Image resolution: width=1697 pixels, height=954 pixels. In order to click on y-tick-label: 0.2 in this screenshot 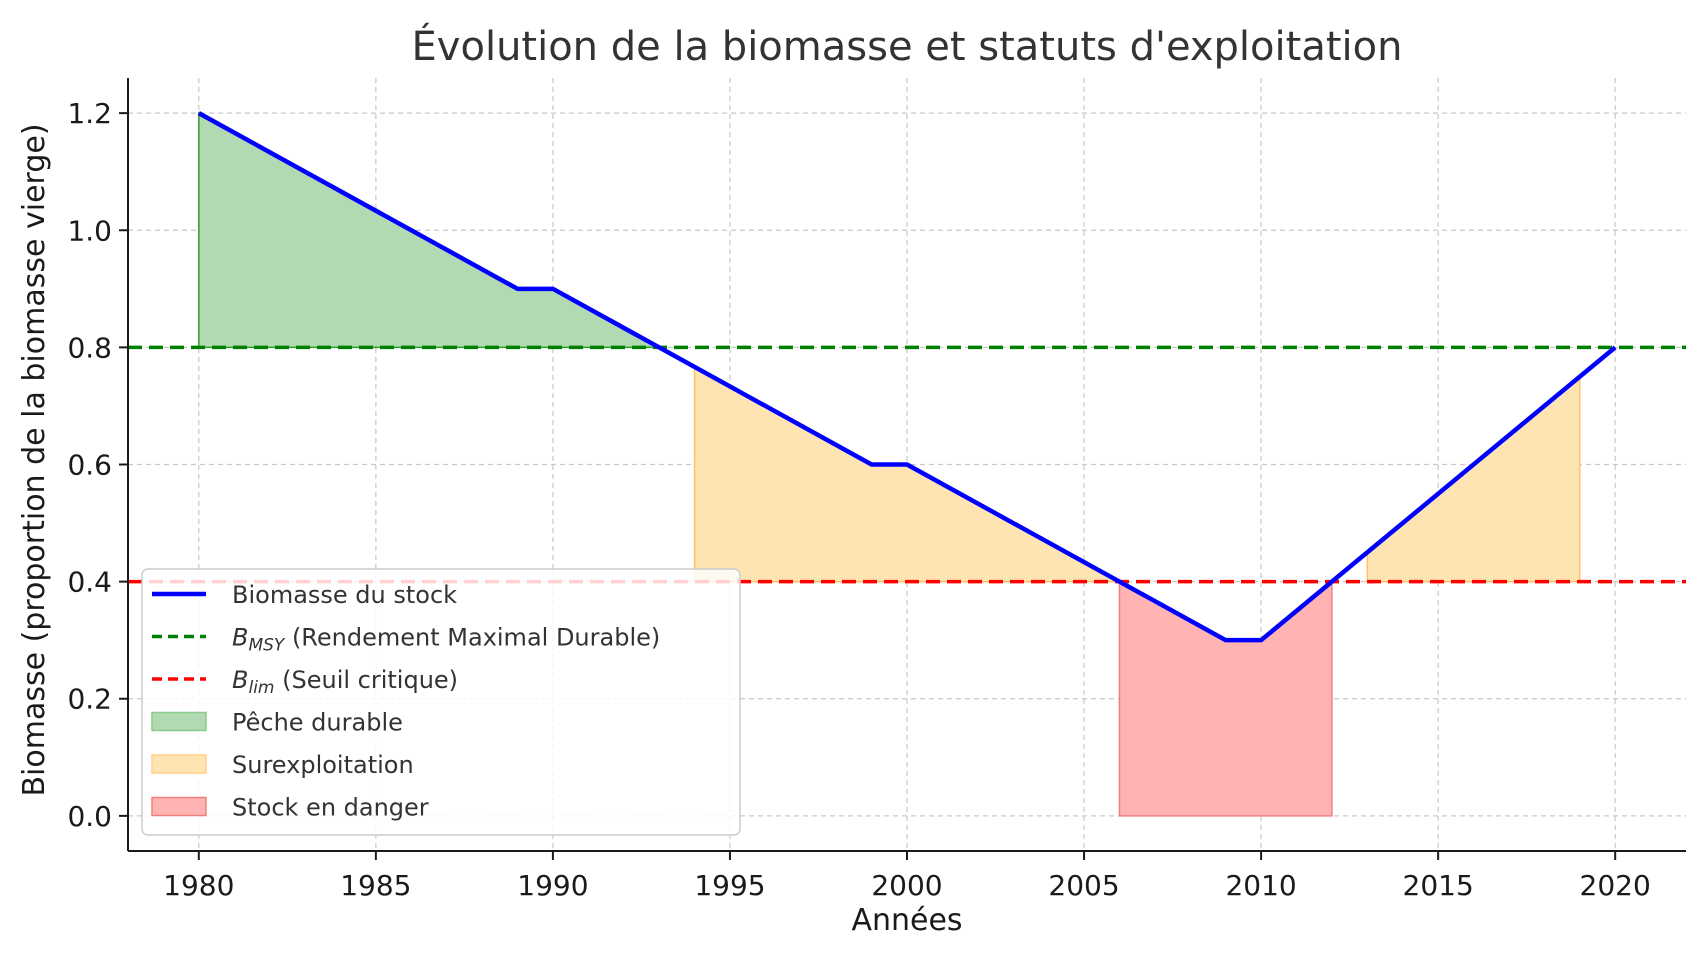, I will do `click(89, 699)`.